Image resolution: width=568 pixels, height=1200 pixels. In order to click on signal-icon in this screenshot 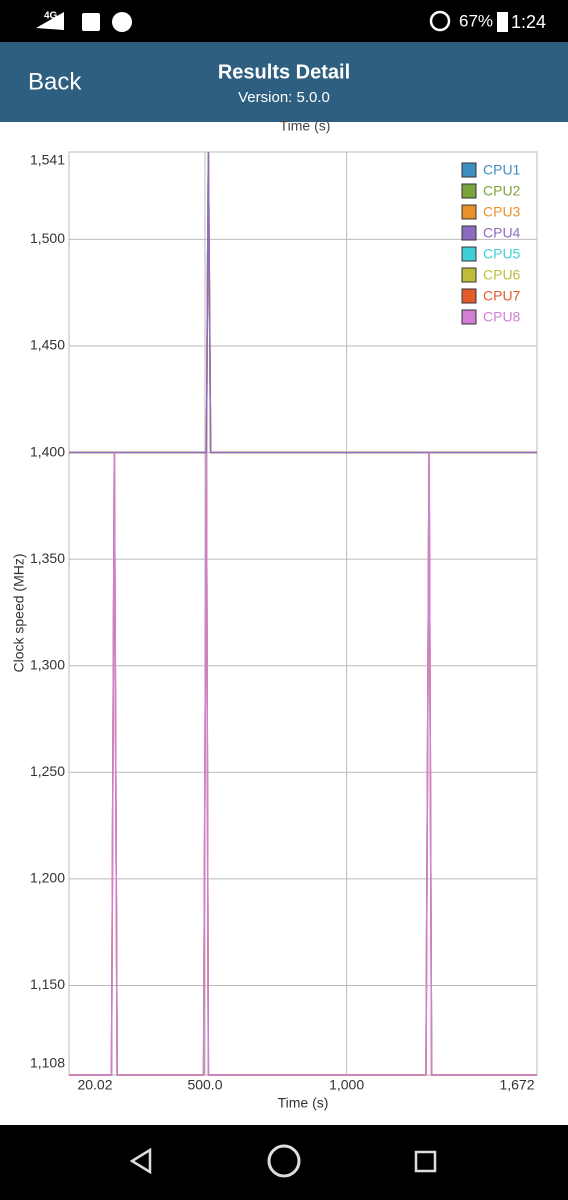, I will do `click(50, 21)`.